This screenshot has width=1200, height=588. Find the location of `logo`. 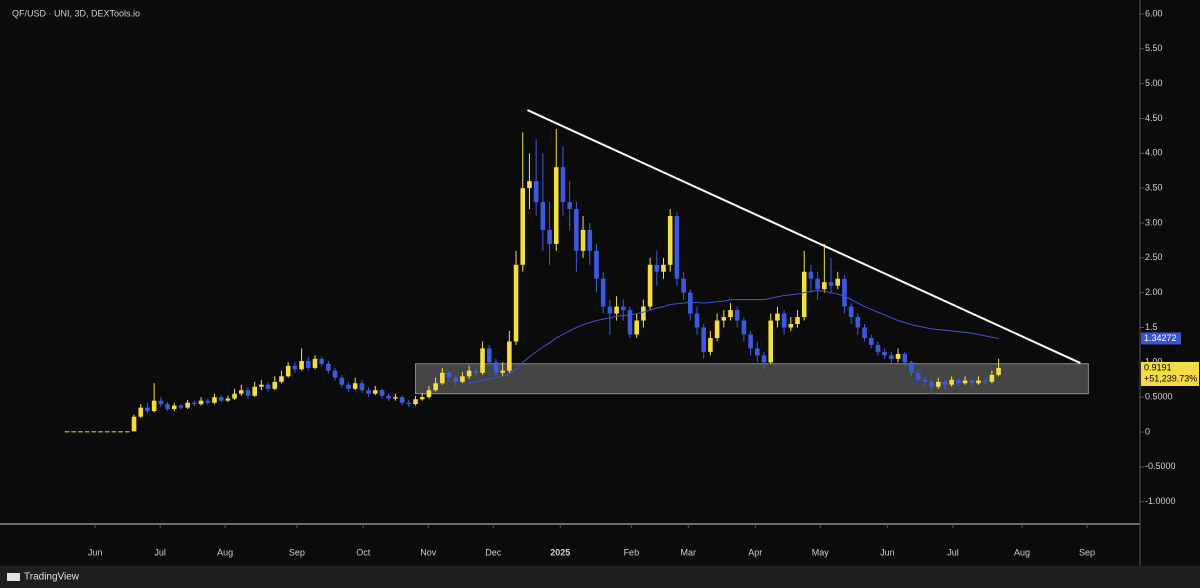

logo is located at coordinates (13, 577).